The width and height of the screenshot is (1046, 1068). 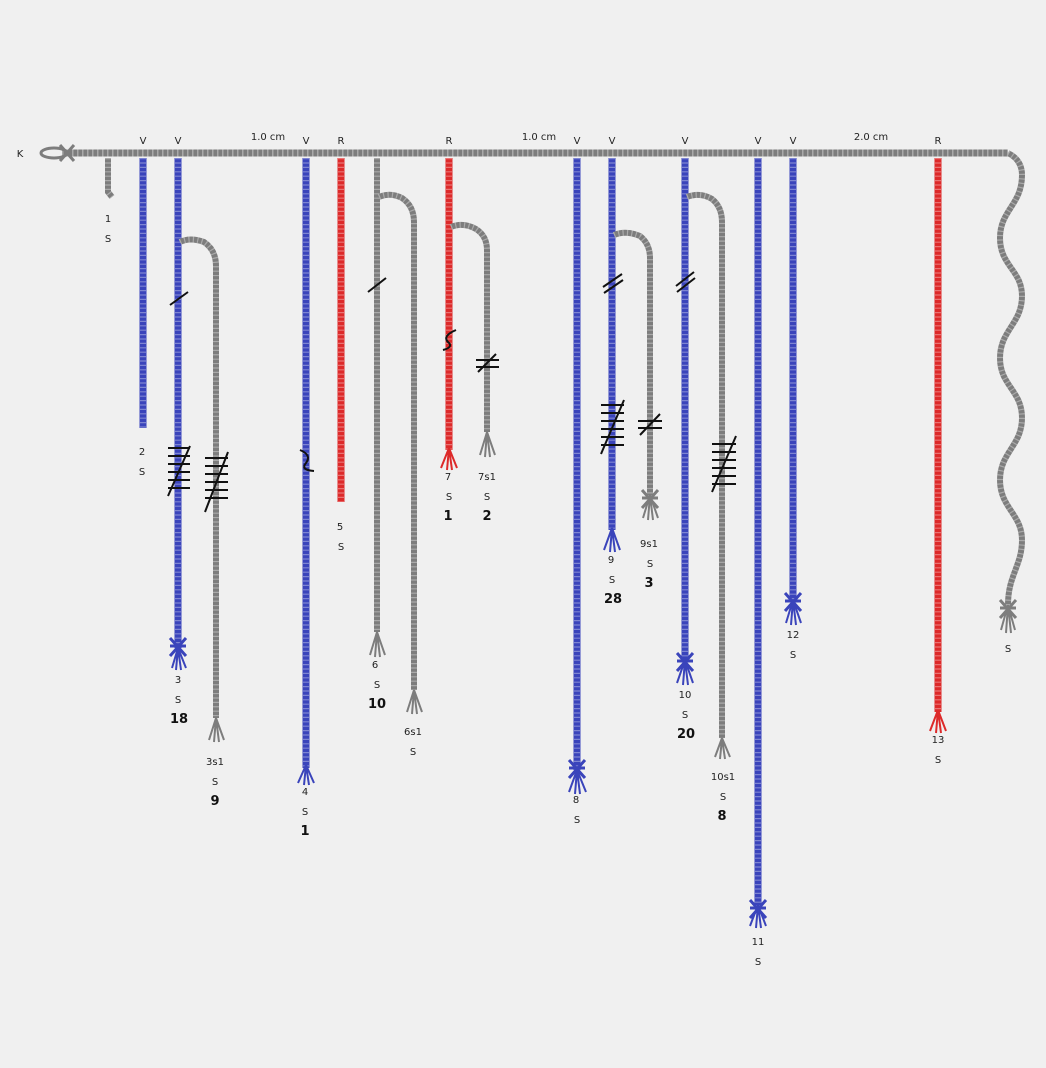 What do you see at coordinates (723, 777) in the screenshot?
I see `cord-number: 10s1` at bounding box center [723, 777].